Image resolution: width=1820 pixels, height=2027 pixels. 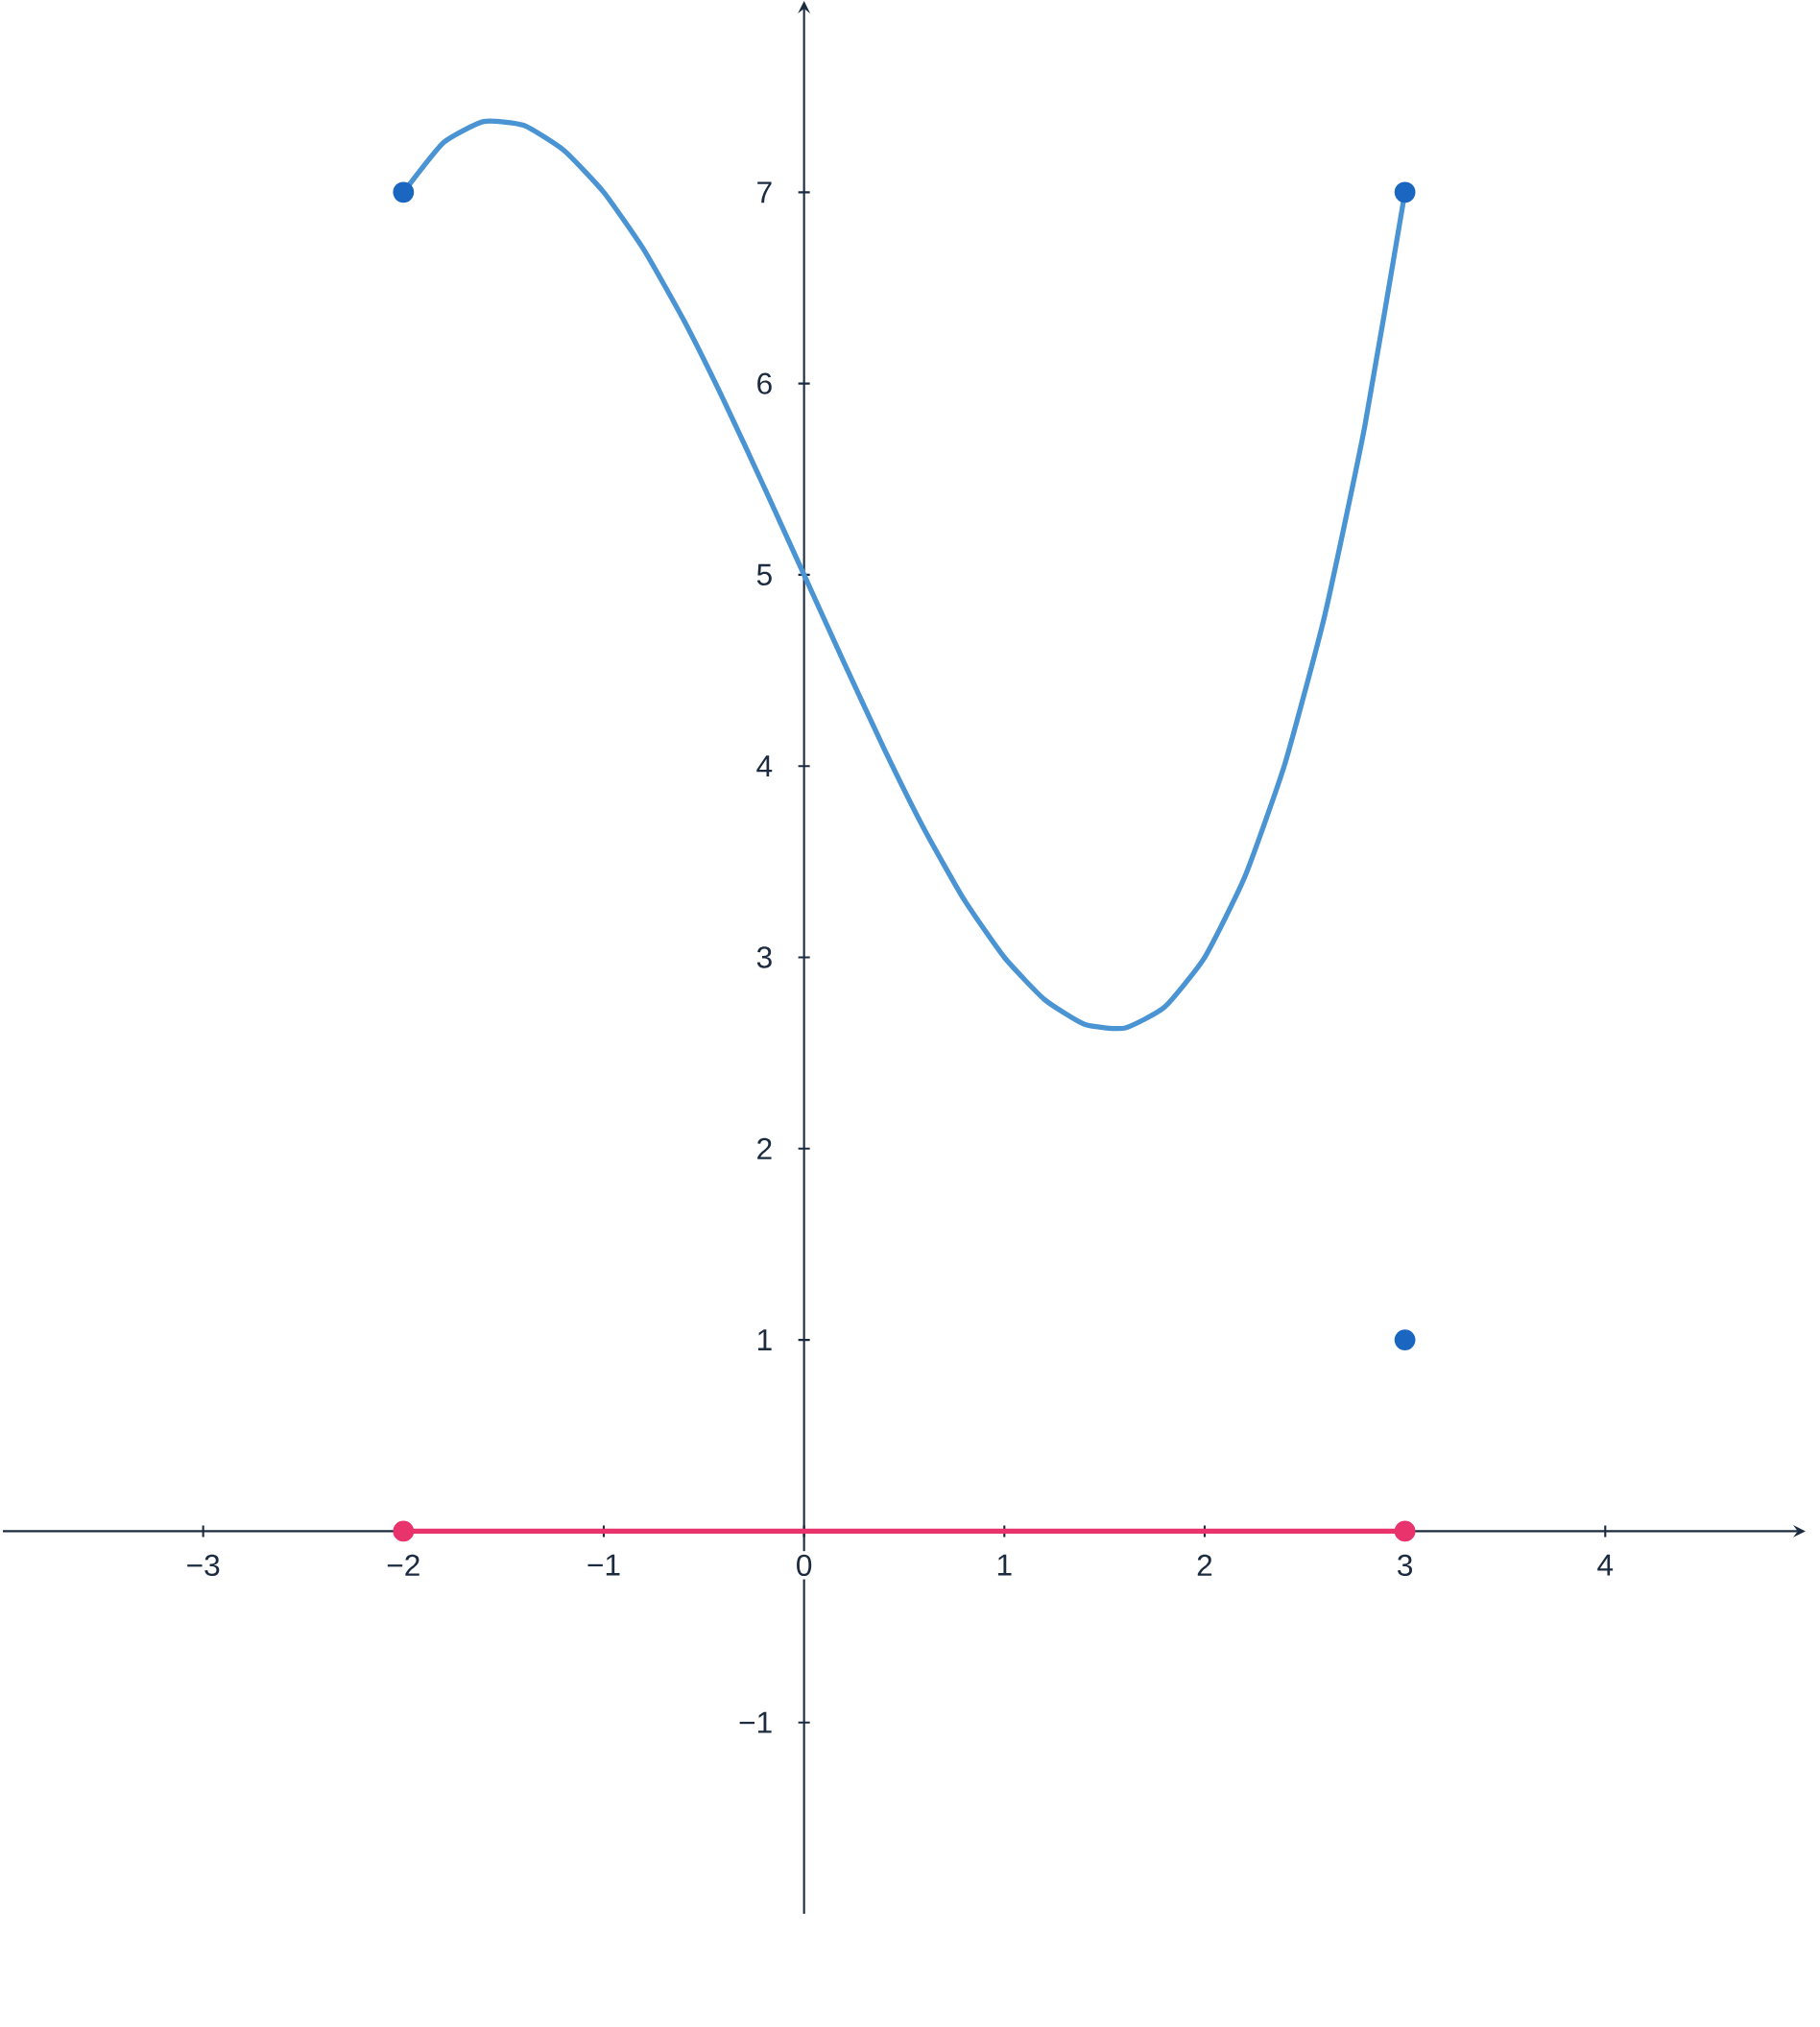 I want to click on x-tick-label: −1, so click(x=604, y=1565).